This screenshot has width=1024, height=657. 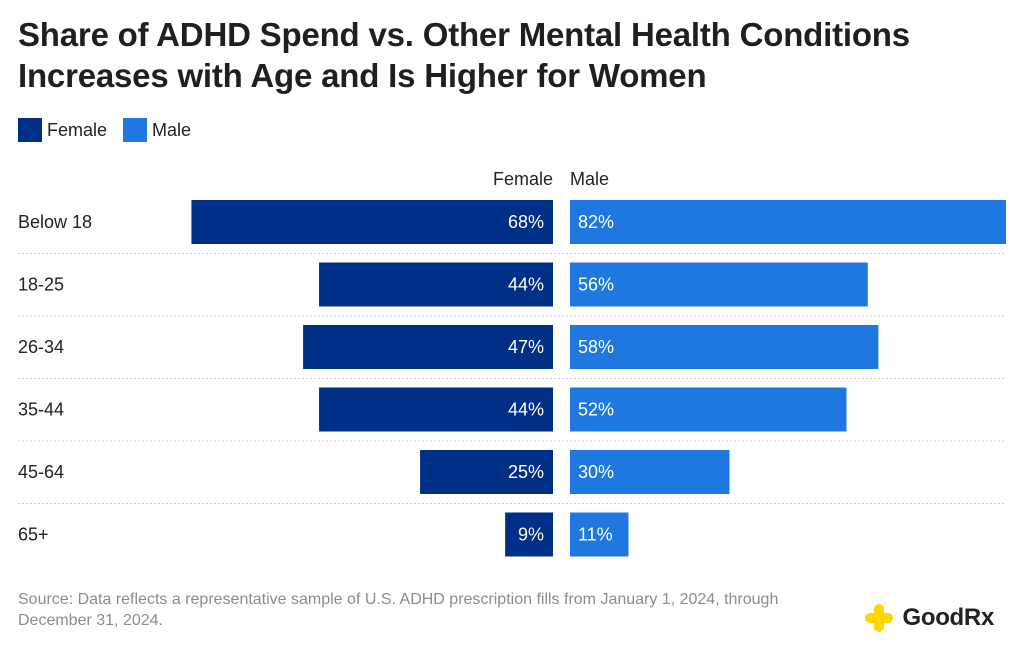 I want to click on column-header-female: Female, so click(x=523, y=179).